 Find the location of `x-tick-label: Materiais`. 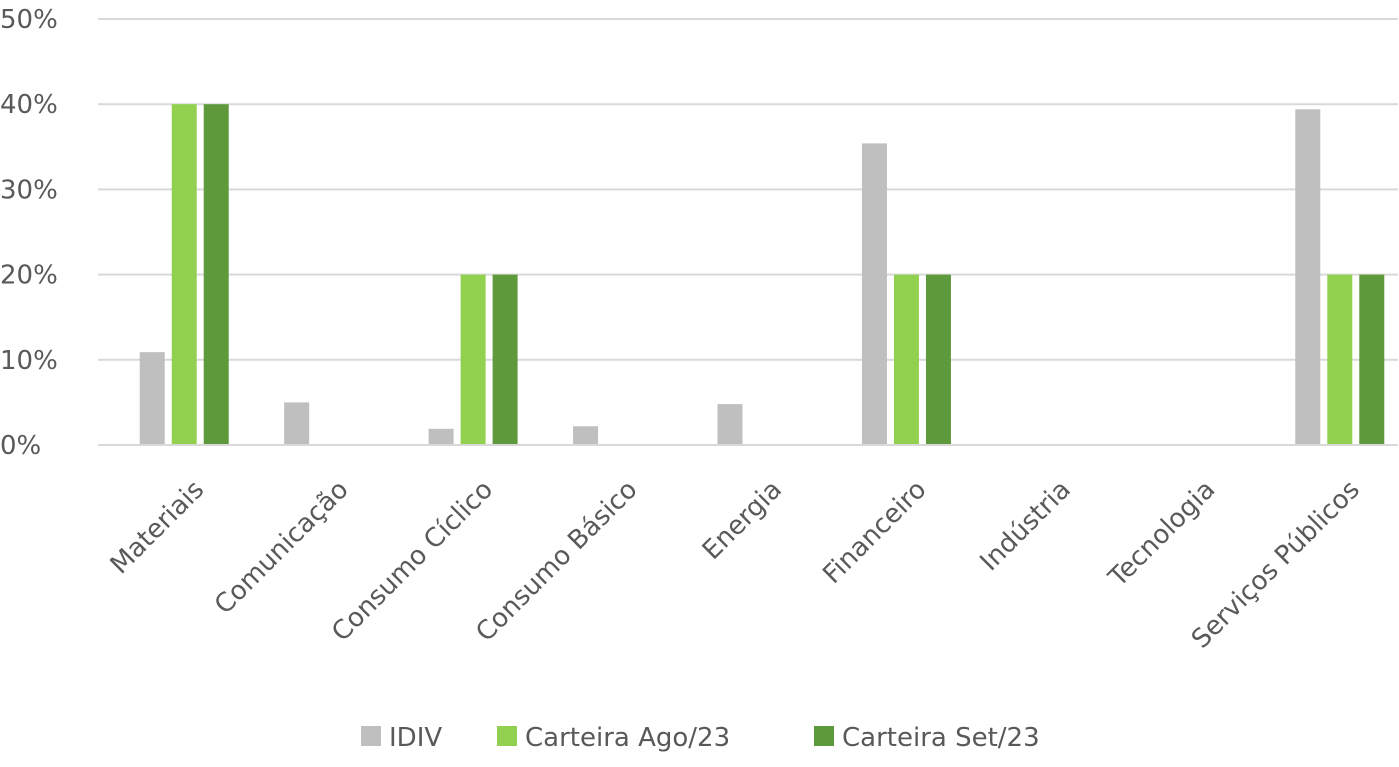

x-tick-label: Materiais is located at coordinates (157, 527).